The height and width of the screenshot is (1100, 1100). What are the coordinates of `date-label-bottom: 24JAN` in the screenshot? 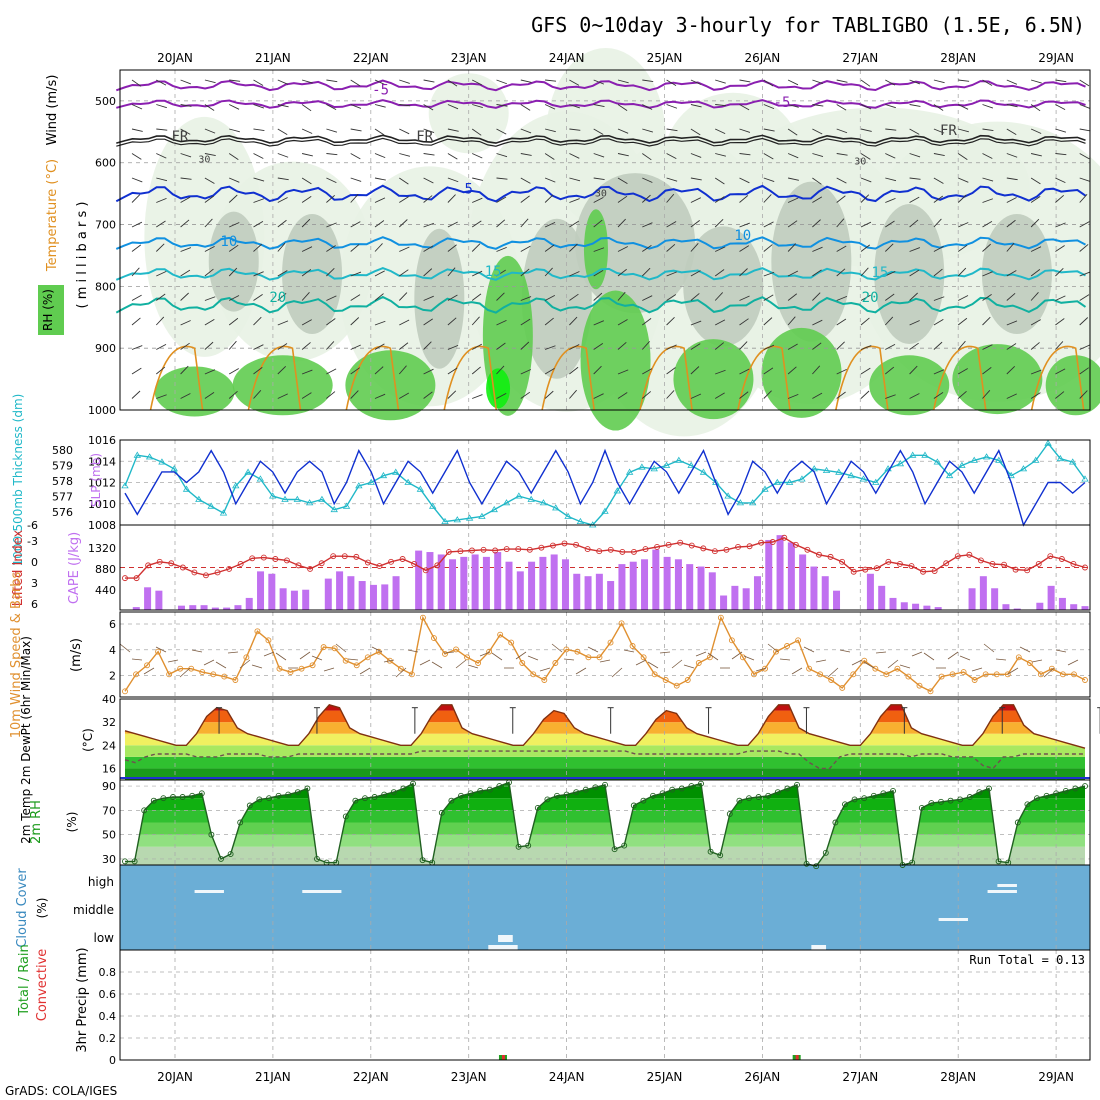 It's located at (567, 1077).